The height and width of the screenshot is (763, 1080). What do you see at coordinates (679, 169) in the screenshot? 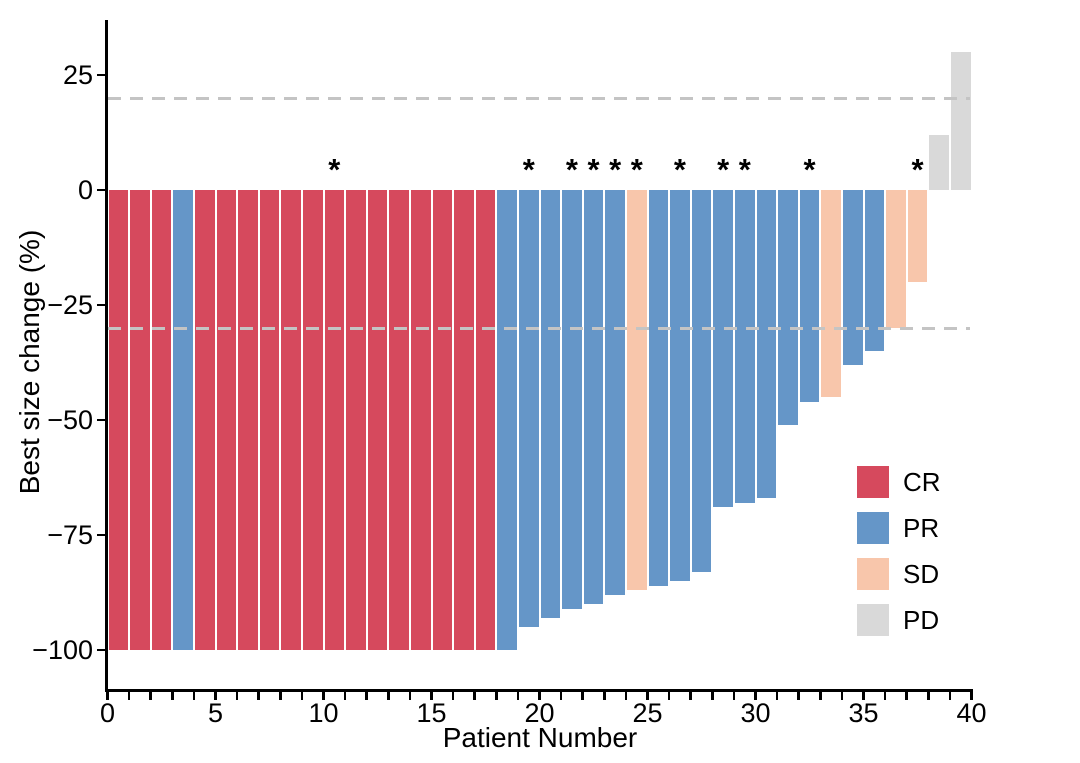
I see `star-annotation-patient-27: *` at bounding box center [679, 169].